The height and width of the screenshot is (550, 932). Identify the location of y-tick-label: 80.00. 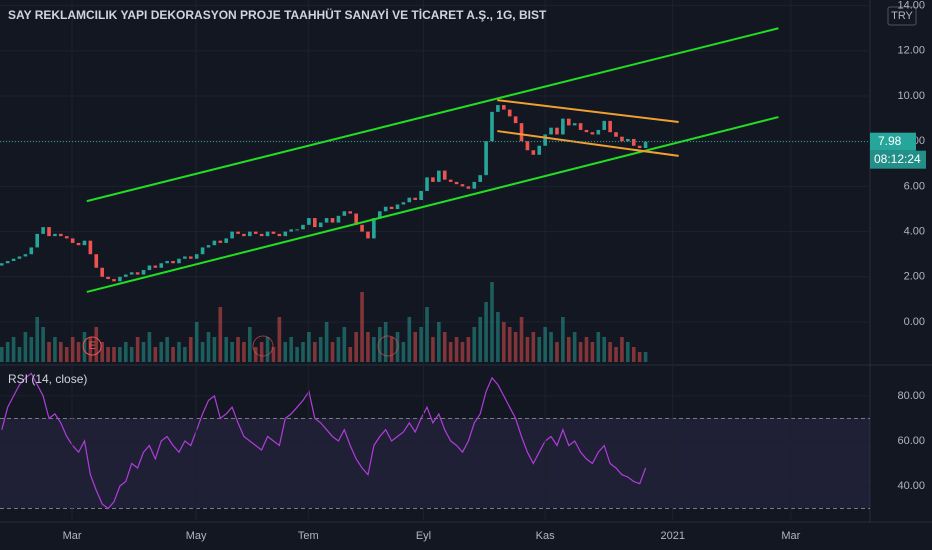
(911, 396).